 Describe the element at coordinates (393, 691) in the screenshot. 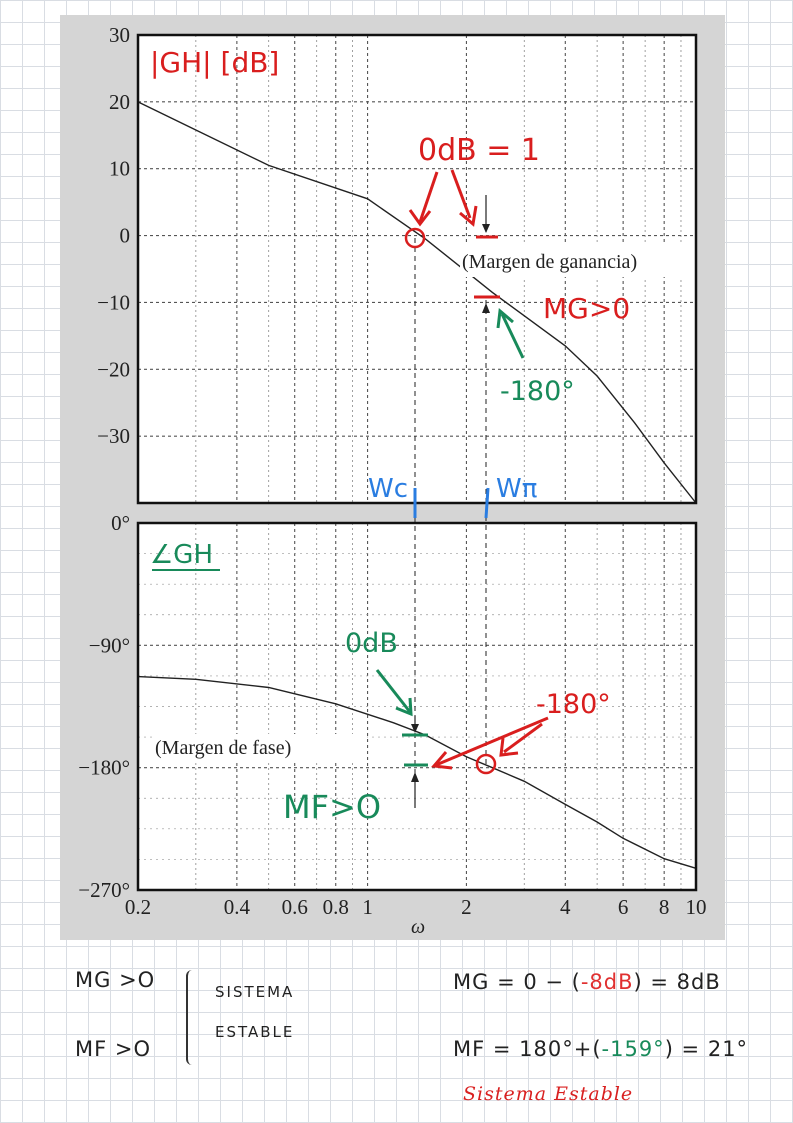

I see `odb-phase-arrow` at that location.